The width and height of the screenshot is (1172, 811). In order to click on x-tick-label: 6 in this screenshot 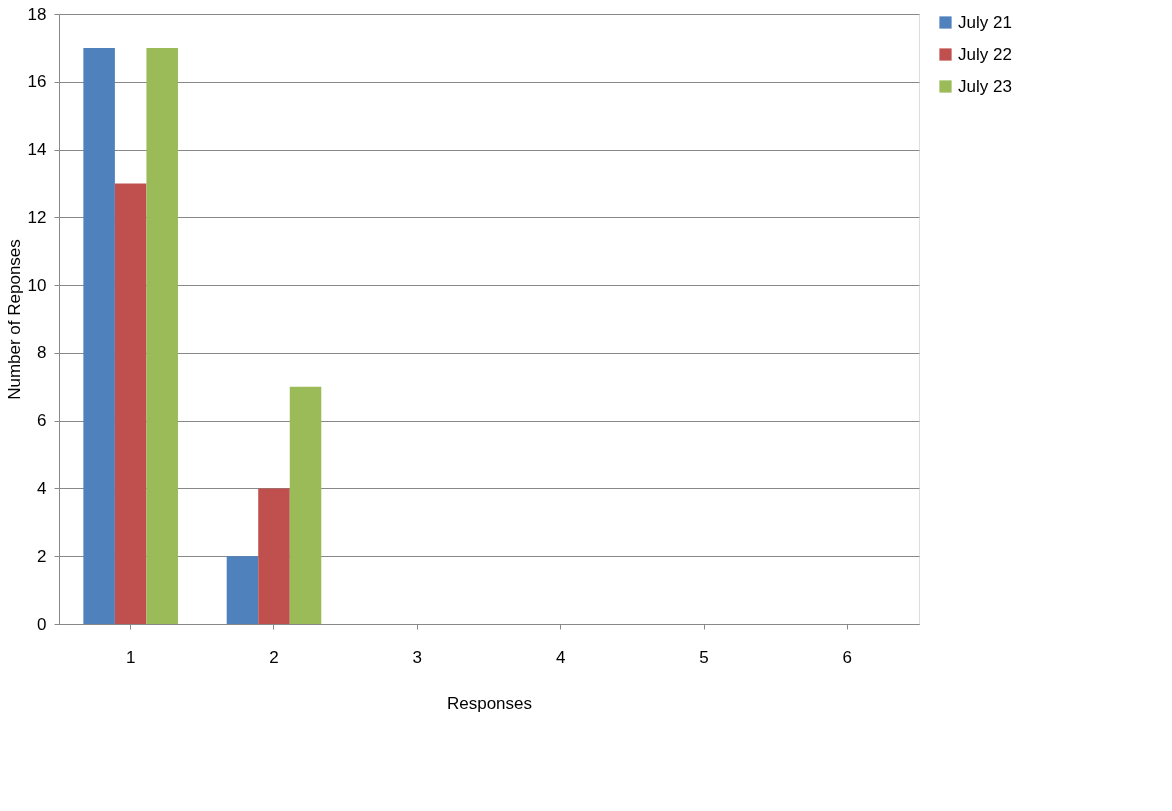, I will do `click(847, 657)`.